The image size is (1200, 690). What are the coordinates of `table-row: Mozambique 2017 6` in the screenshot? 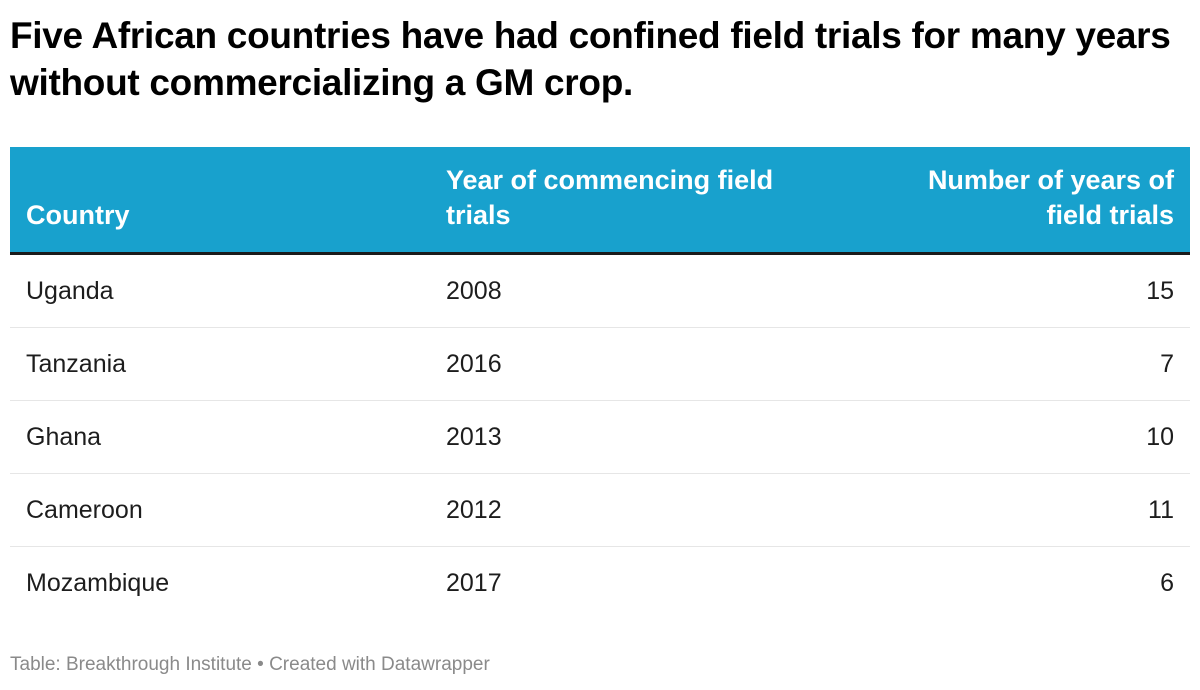 It's located at (600, 583).